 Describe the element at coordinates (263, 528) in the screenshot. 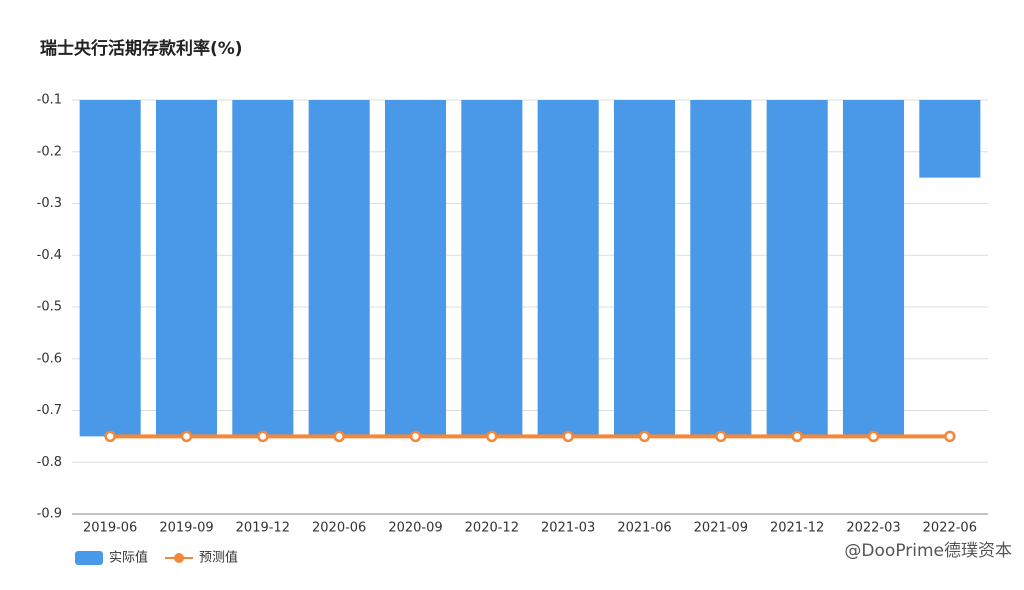

I see `x-tick-label: 2019-12` at that location.